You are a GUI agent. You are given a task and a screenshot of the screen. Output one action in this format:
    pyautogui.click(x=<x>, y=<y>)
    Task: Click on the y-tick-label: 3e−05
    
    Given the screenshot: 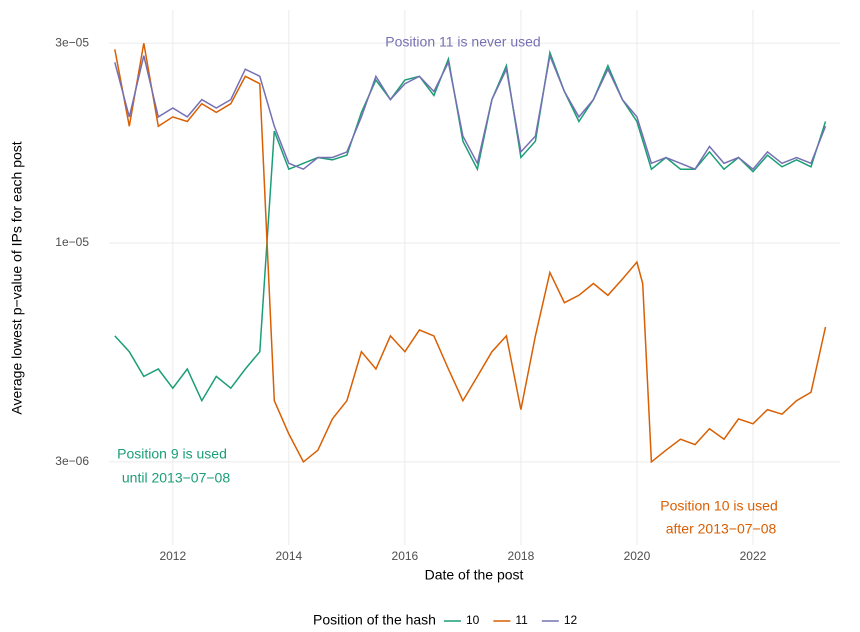 What is the action you would take?
    pyautogui.click(x=72, y=42)
    